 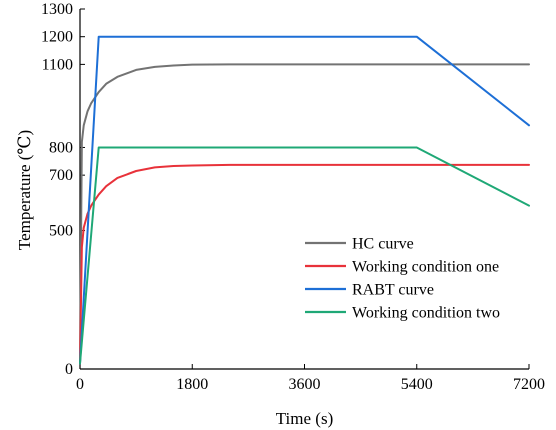 I want to click on legend-label: Working condition two, so click(x=426, y=313).